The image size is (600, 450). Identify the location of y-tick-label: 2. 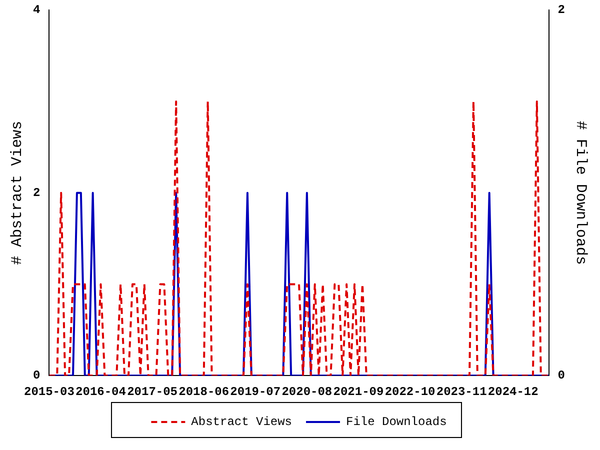
(36, 193).